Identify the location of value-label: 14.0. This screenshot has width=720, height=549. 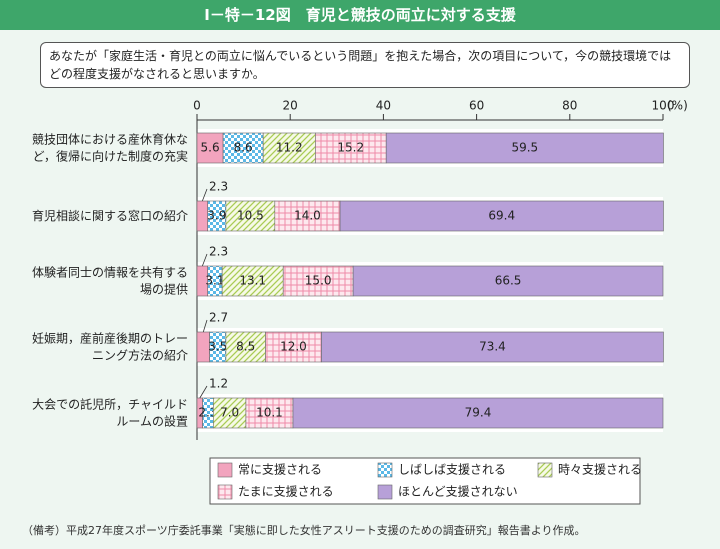
(307, 216).